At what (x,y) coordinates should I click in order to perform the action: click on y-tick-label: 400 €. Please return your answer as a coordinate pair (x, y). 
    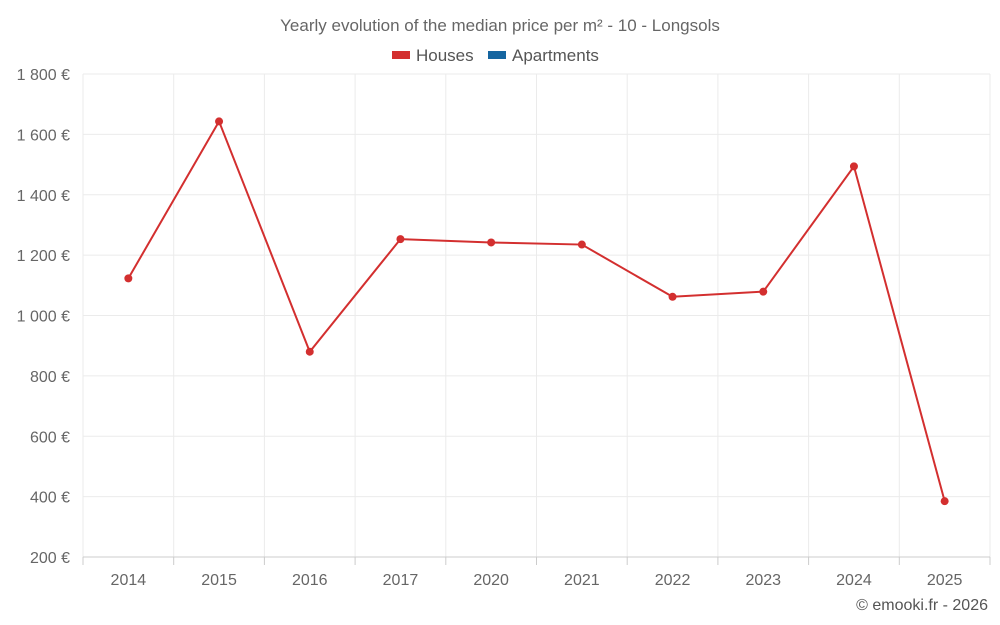
    Looking at the image, I should click on (50, 498).